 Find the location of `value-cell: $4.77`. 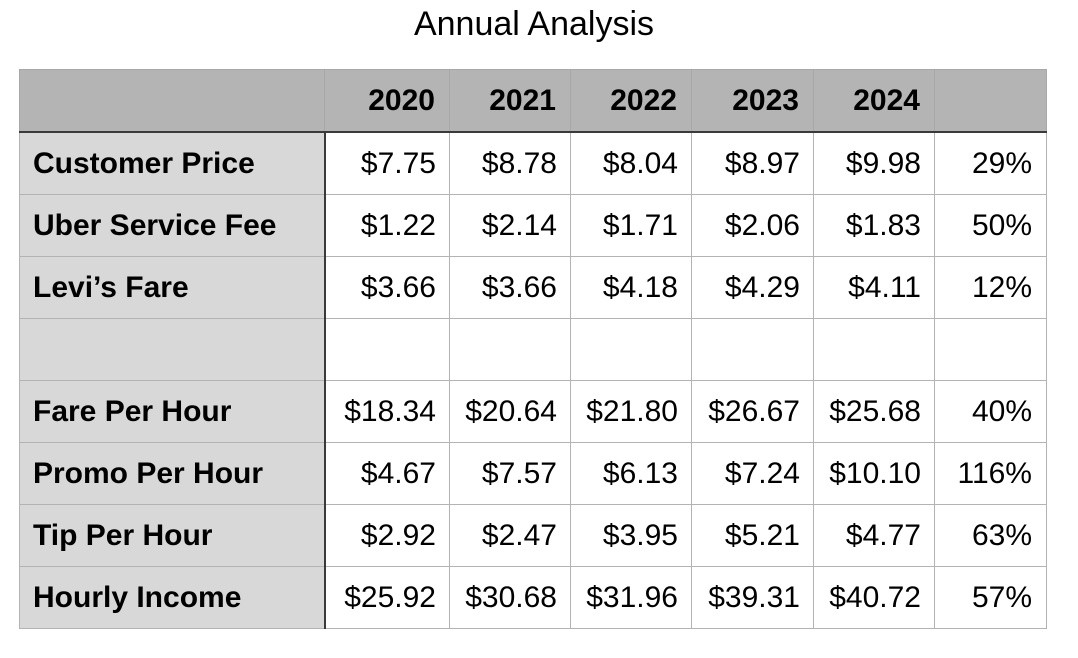

value-cell: $4.77 is located at coordinates (874, 535).